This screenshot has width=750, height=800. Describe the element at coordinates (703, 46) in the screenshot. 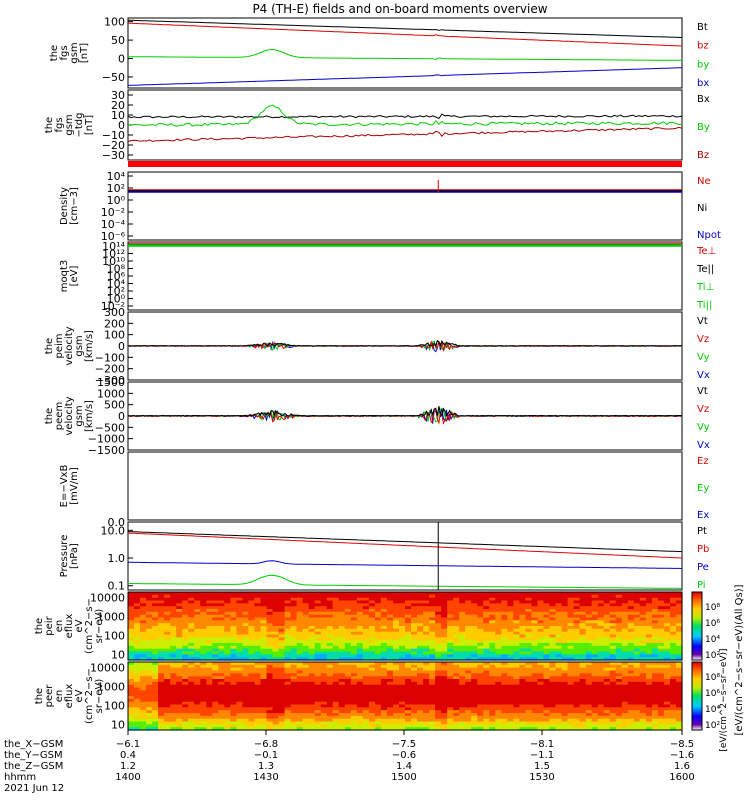

I see `legend-label: bz` at that location.